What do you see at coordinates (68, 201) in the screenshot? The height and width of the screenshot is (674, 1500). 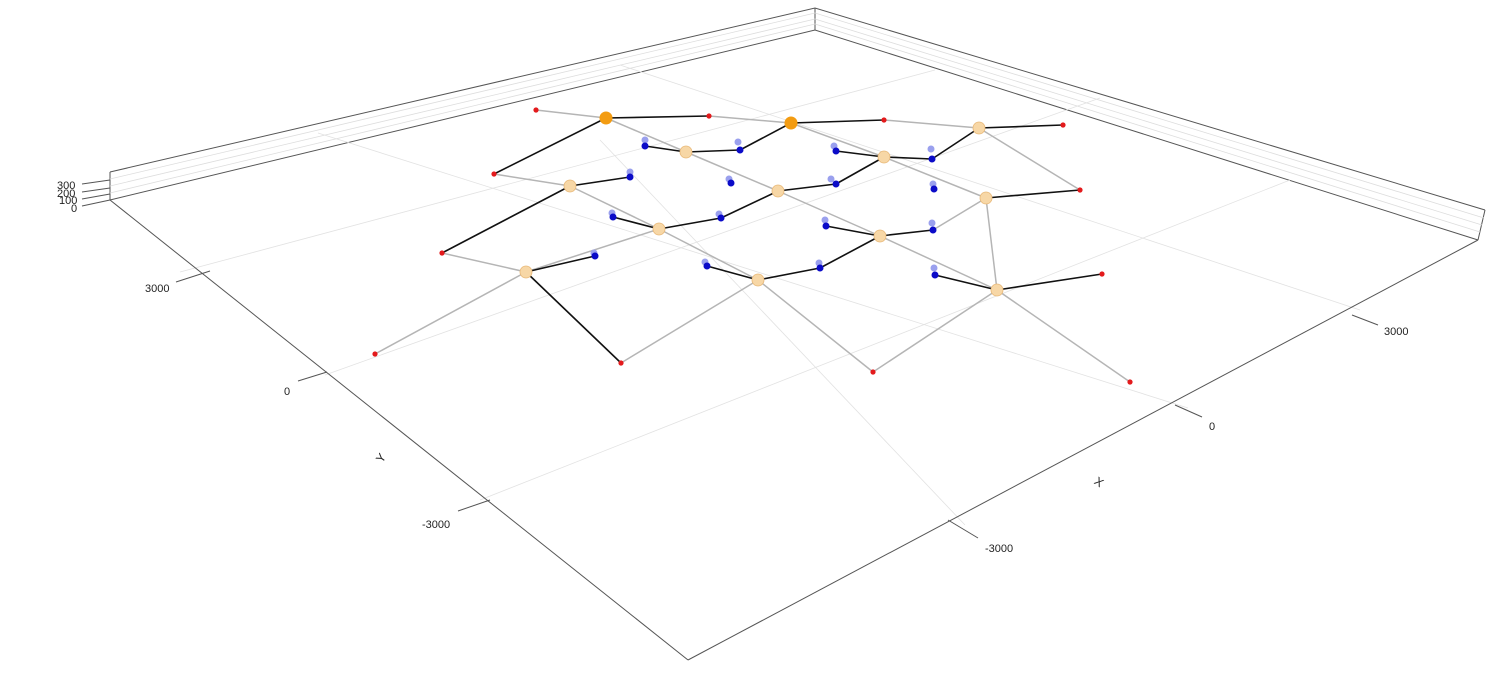 I see `z-tick-label-100: 100` at bounding box center [68, 201].